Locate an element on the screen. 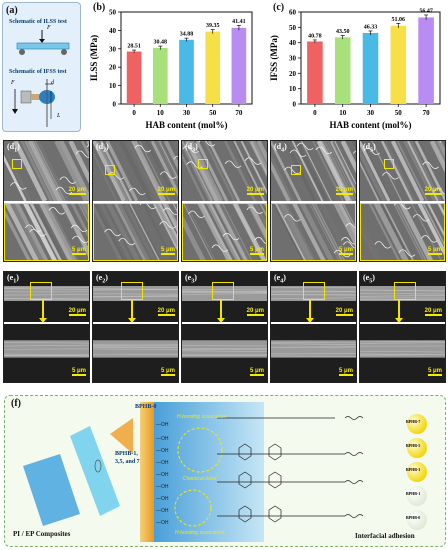 The height and width of the screenshot is (550, 448). sem-subpanel-label: (d3) is located at coordinates (191, 148).